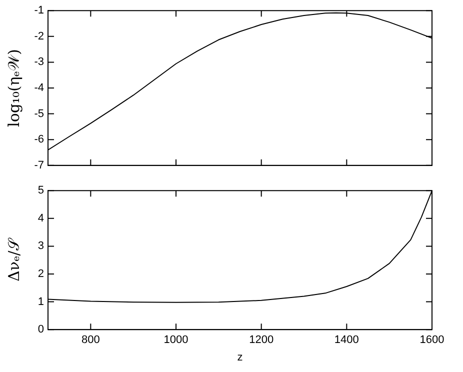 This screenshot has height=372, width=463. I want to click on x-axis-title: z, so click(240, 357).